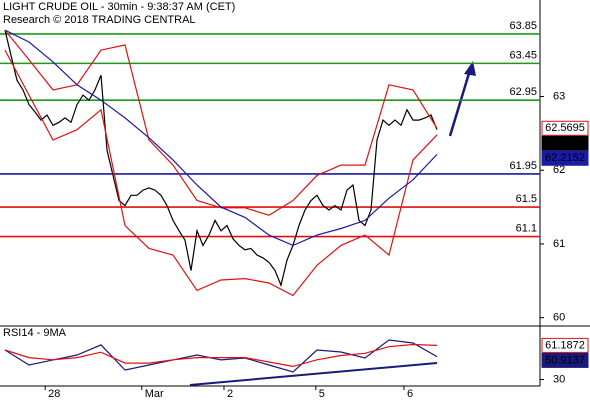 The height and width of the screenshot is (400, 590). I want to click on level-label: 63.45, so click(523, 55).